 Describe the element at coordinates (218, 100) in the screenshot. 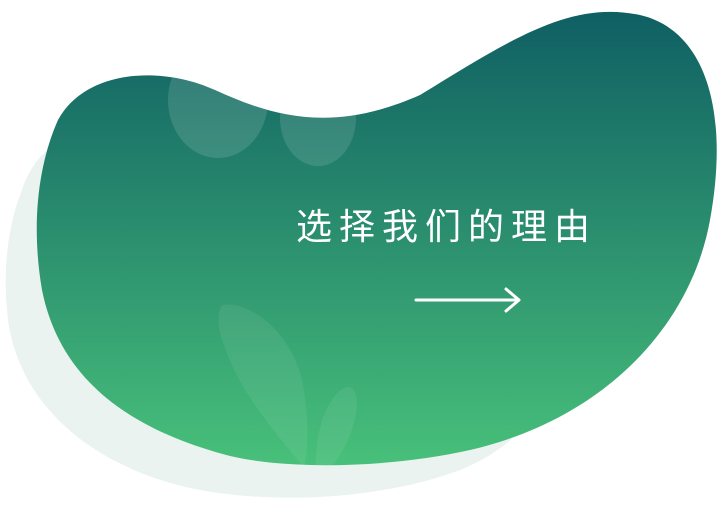

I see `decor-circle-large` at that location.